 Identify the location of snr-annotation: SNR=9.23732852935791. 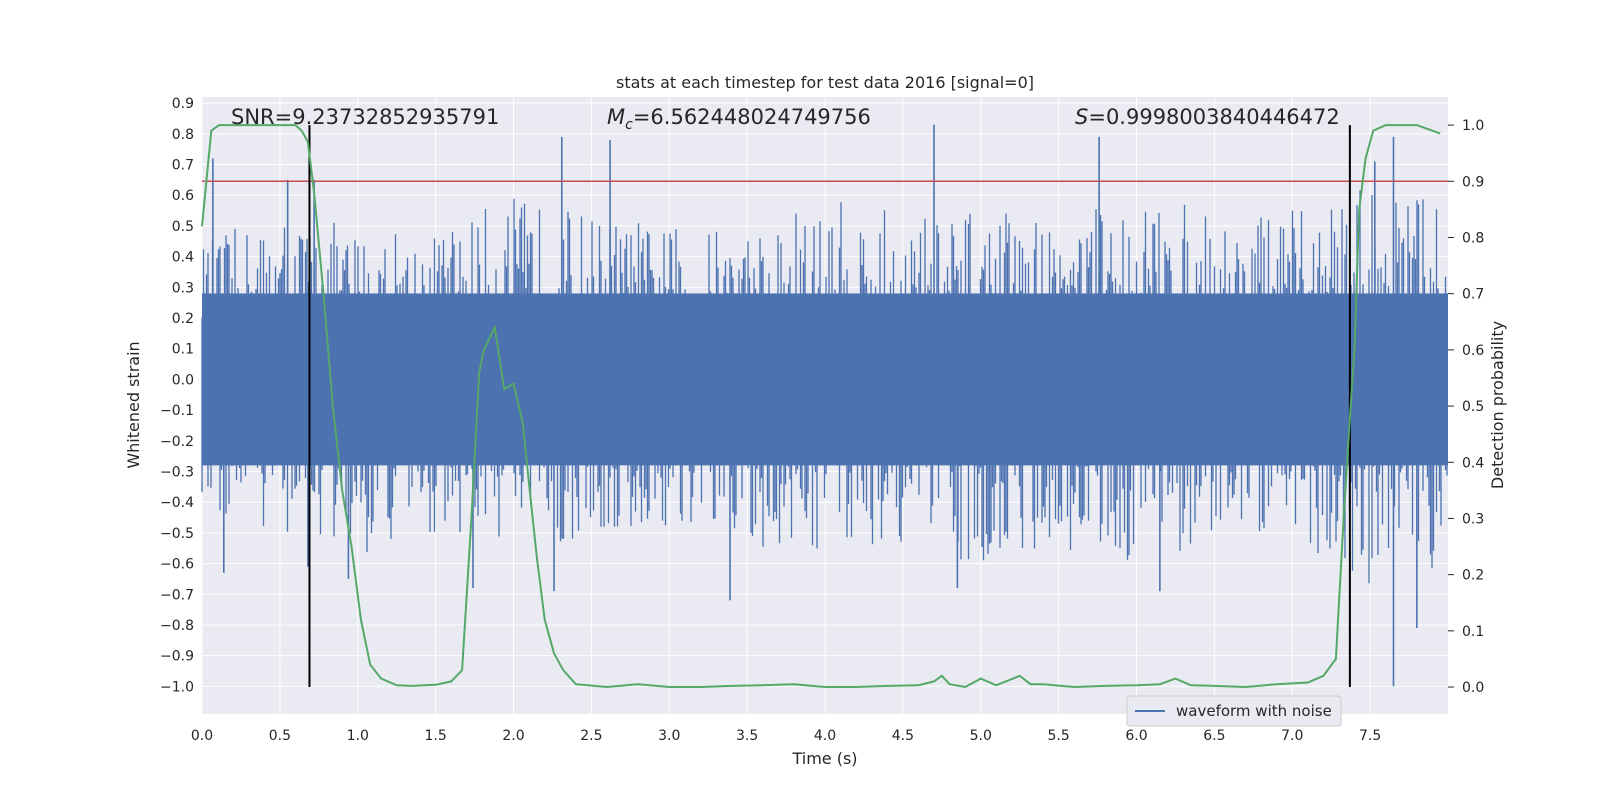
(365, 117).